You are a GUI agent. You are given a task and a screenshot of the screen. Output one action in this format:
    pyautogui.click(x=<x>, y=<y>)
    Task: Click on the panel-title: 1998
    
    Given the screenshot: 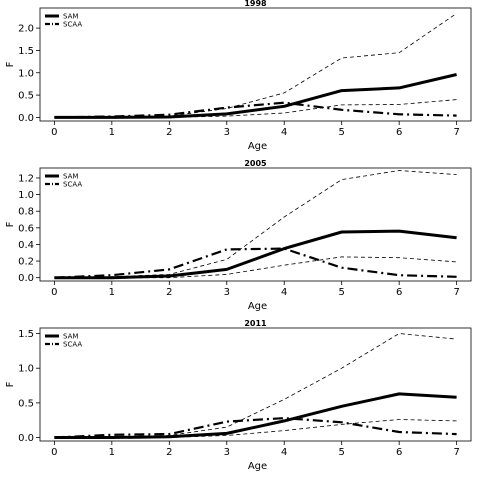 What is the action you would take?
    pyautogui.click(x=255, y=4)
    